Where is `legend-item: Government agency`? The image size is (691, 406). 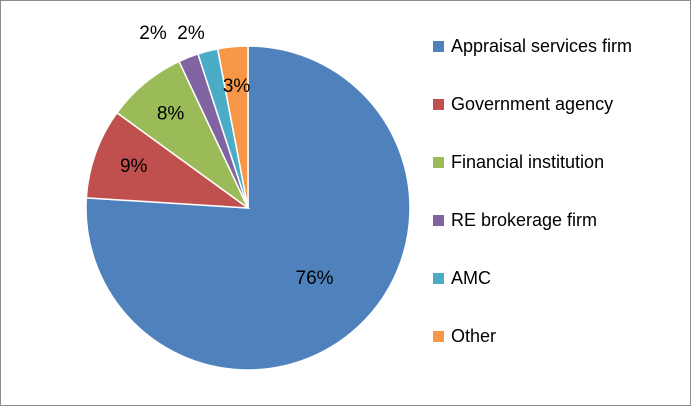 legend-item: Government agency is located at coordinates (537, 104).